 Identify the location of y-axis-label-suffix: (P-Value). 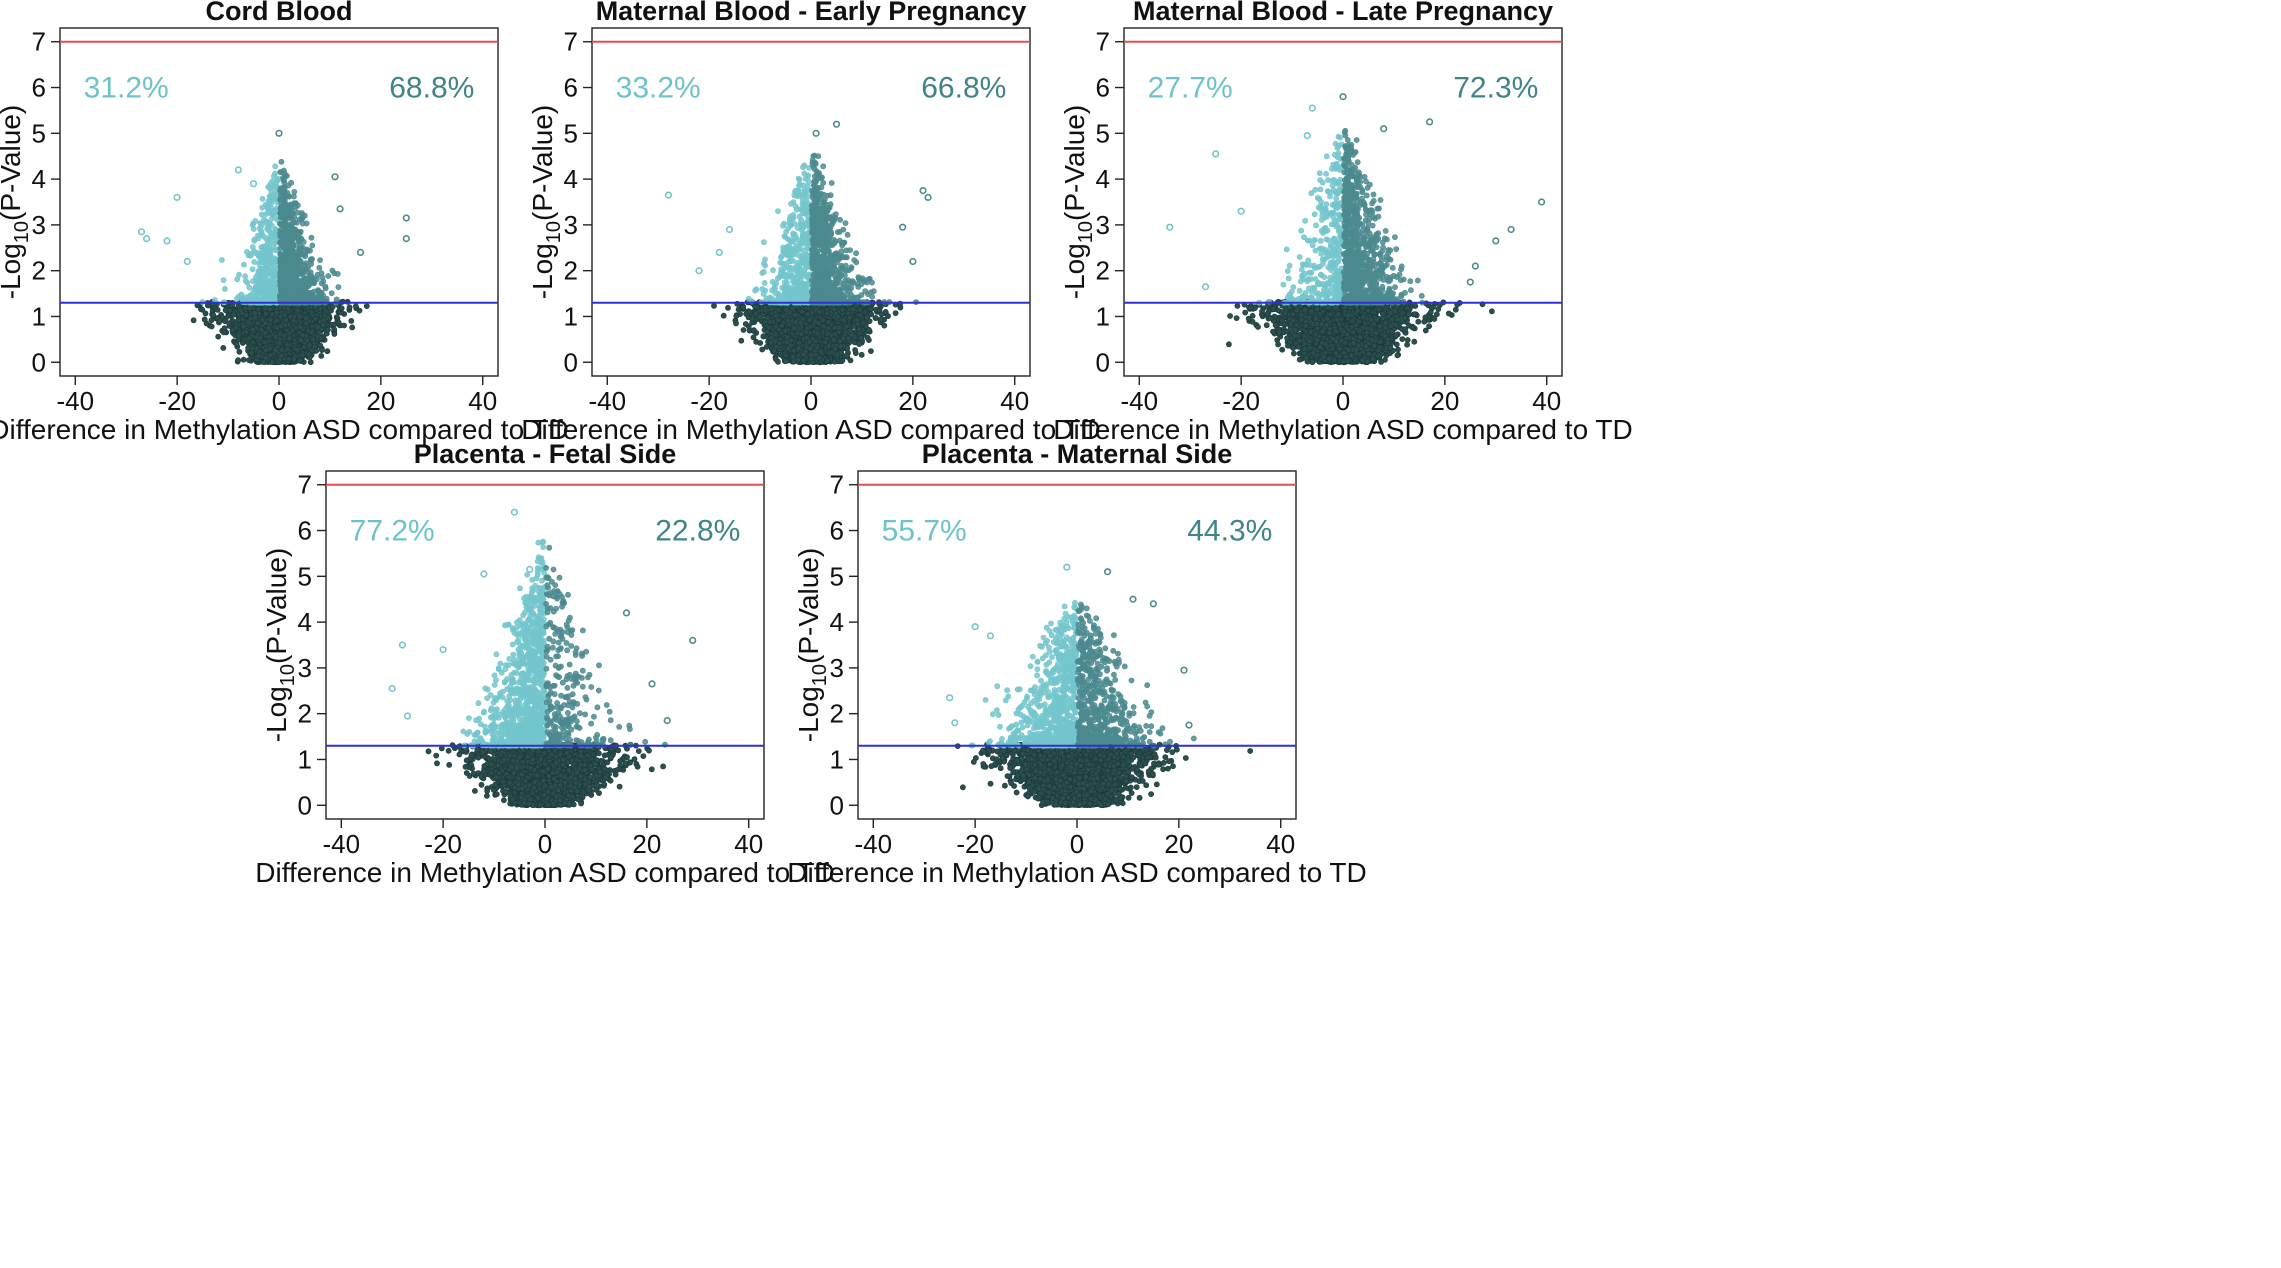
(13, 163).